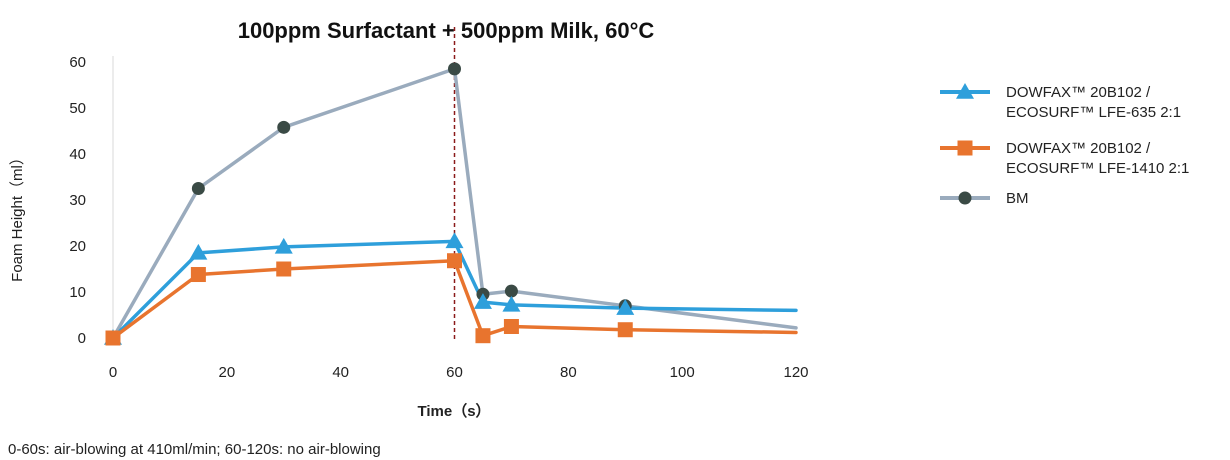 This screenshot has height=460, width=1230. I want to click on x-tick-label: 40, so click(340, 372).